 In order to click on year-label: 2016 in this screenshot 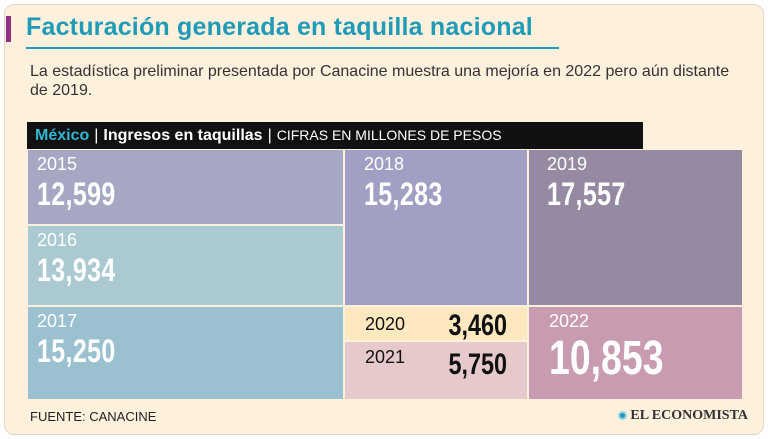, I will do `click(57, 240)`.